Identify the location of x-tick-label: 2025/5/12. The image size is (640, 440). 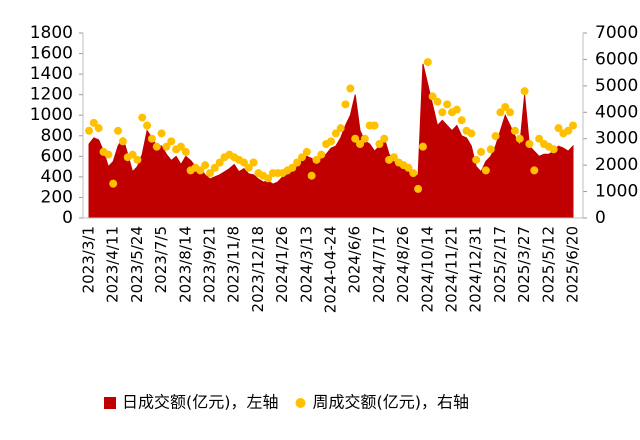
(548, 264).